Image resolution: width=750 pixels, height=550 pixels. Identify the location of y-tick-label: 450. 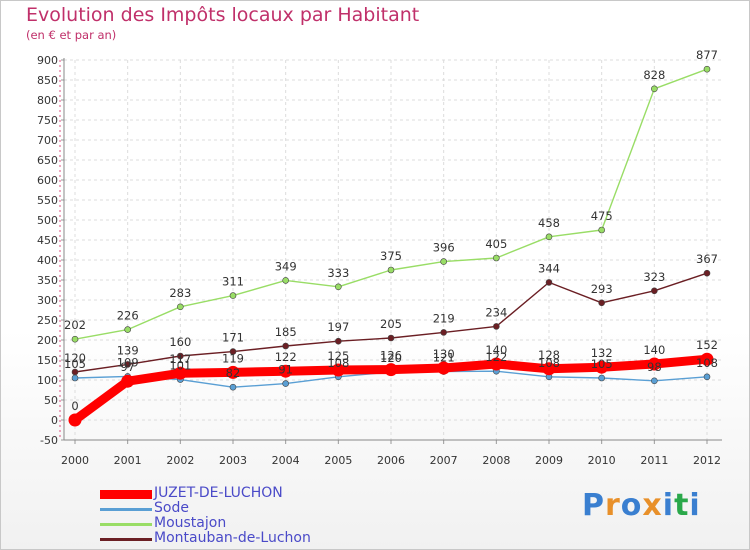
(47, 240).